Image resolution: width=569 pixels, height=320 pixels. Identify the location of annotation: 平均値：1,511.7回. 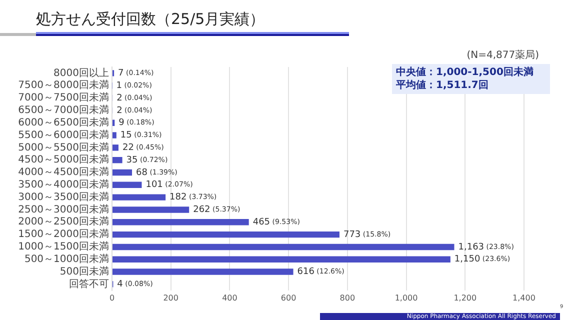
(443, 85).